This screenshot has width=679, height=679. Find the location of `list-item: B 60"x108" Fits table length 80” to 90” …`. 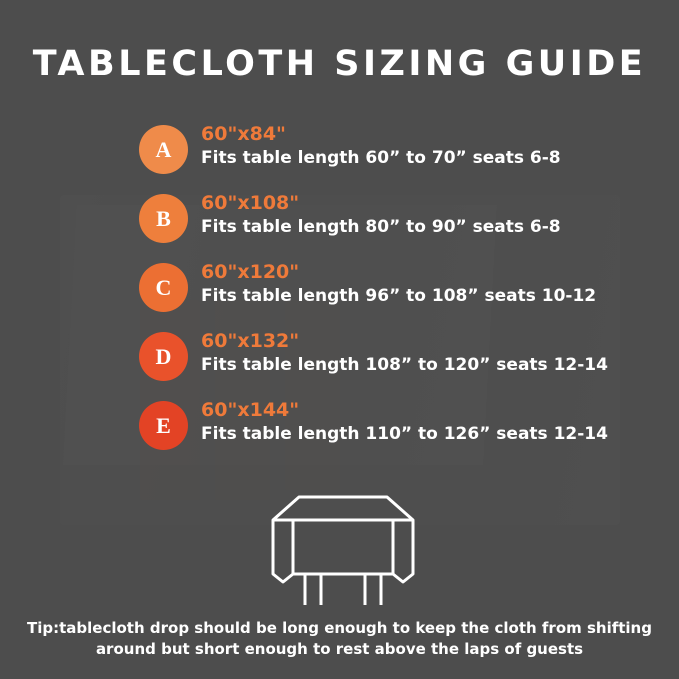

list-item: B 60"x108" Fits table length 80” to 90” … is located at coordinates (379, 227).